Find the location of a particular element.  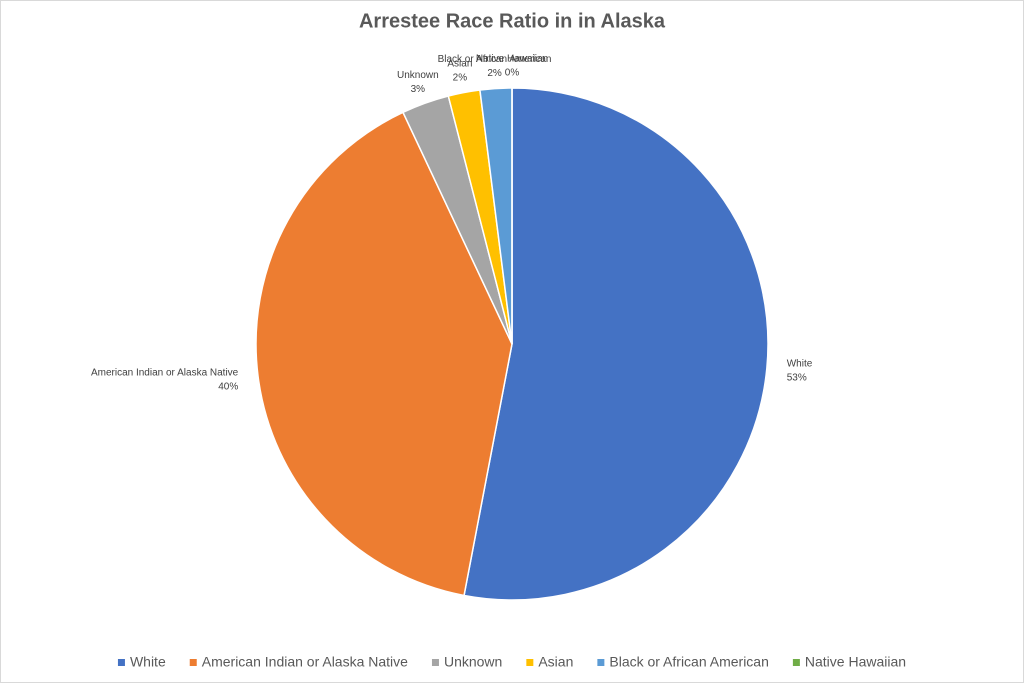

data-label-name: White is located at coordinates (800, 364).